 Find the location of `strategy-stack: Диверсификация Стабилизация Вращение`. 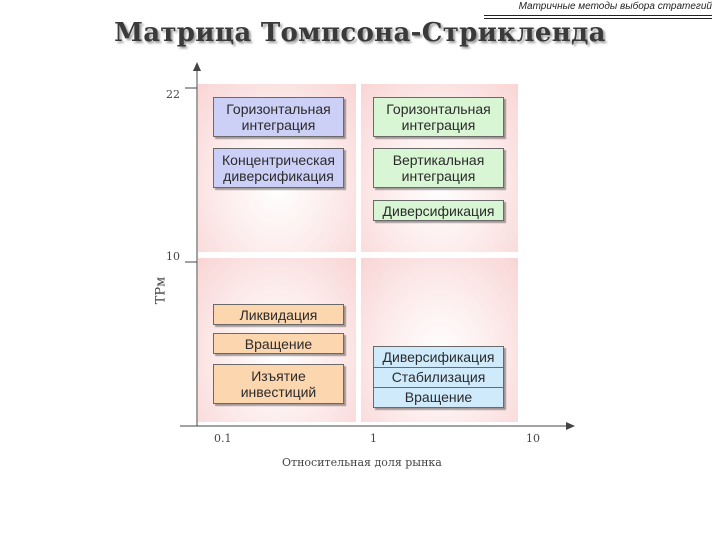

strategy-stack: Диверсификация Стабилизация Вращение is located at coordinates (438, 377).